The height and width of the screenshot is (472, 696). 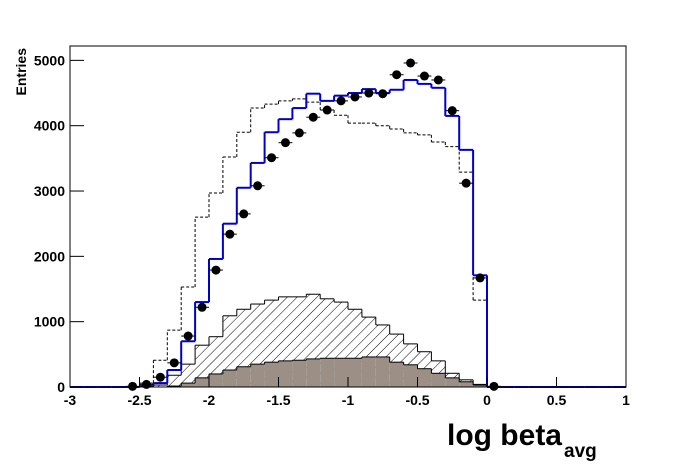 I want to click on y-tick-label: 0, so click(x=61, y=387).